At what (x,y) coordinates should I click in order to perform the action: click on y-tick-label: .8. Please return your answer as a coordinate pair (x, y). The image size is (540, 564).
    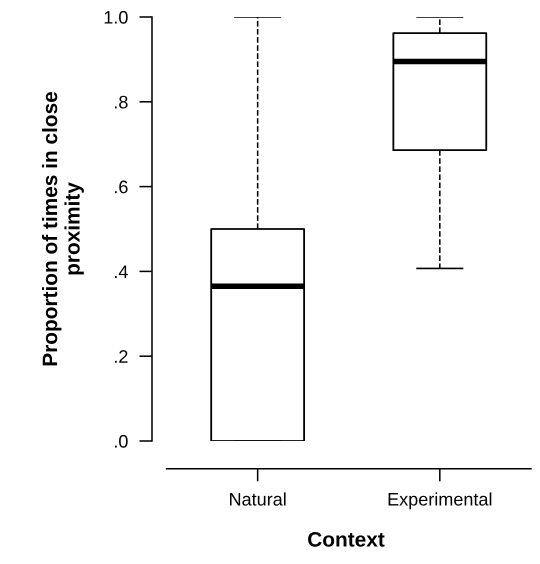
    Looking at the image, I should click on (121, 102).